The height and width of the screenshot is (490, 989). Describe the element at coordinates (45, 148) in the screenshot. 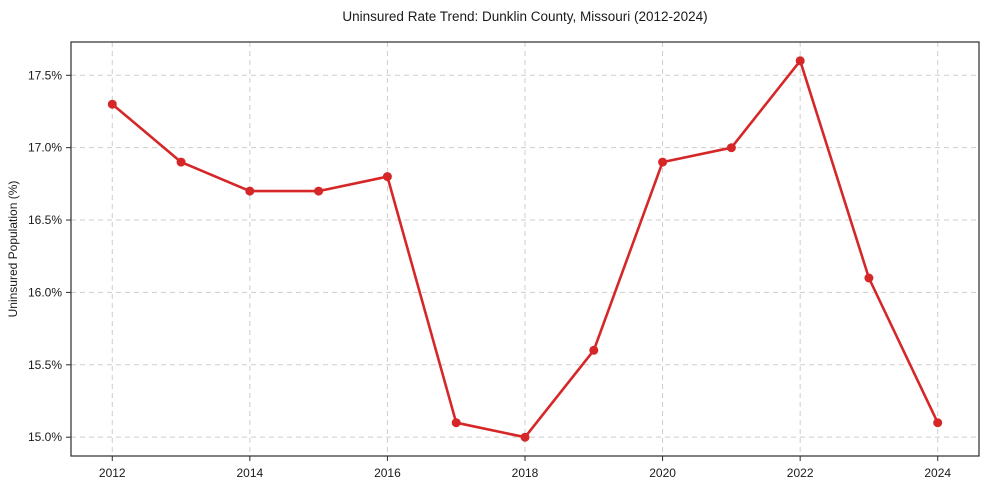

I see `y-tick-label: 17.0%` at that location.